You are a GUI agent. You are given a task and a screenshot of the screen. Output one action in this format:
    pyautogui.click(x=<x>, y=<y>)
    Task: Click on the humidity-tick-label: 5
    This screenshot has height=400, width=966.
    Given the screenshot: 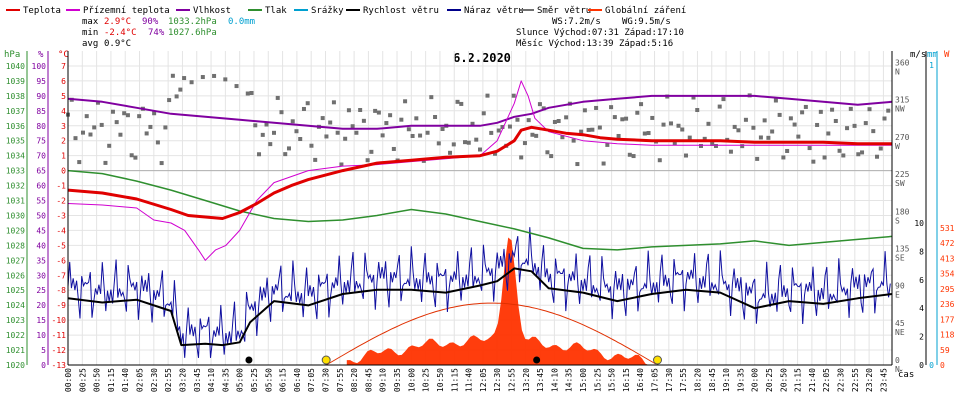 What is the action you would take?
    pyautogui.click(x=43, y=350)
    